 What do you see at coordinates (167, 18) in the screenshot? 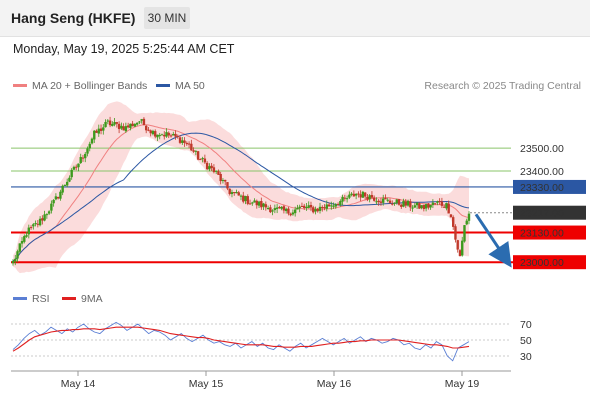
I see `timeframe-badge: 30 MIN` at bounding box center [167, 18].